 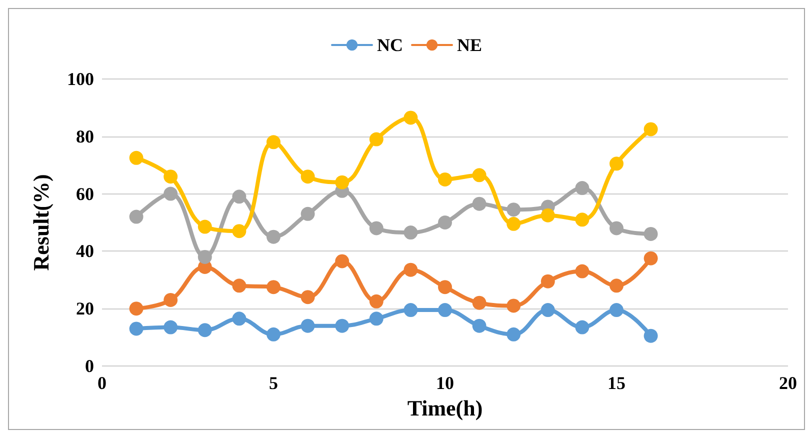 I want to click on x-tick-label: 20, so click(x=788, y=383).